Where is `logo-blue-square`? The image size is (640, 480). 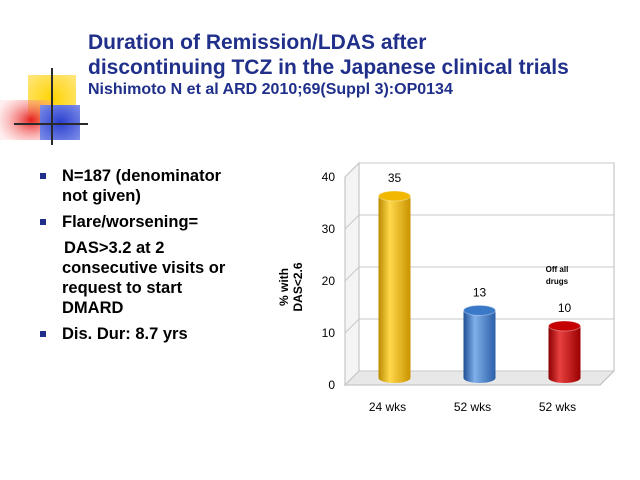 logo-blue-square is located at coordinates (60, 122).